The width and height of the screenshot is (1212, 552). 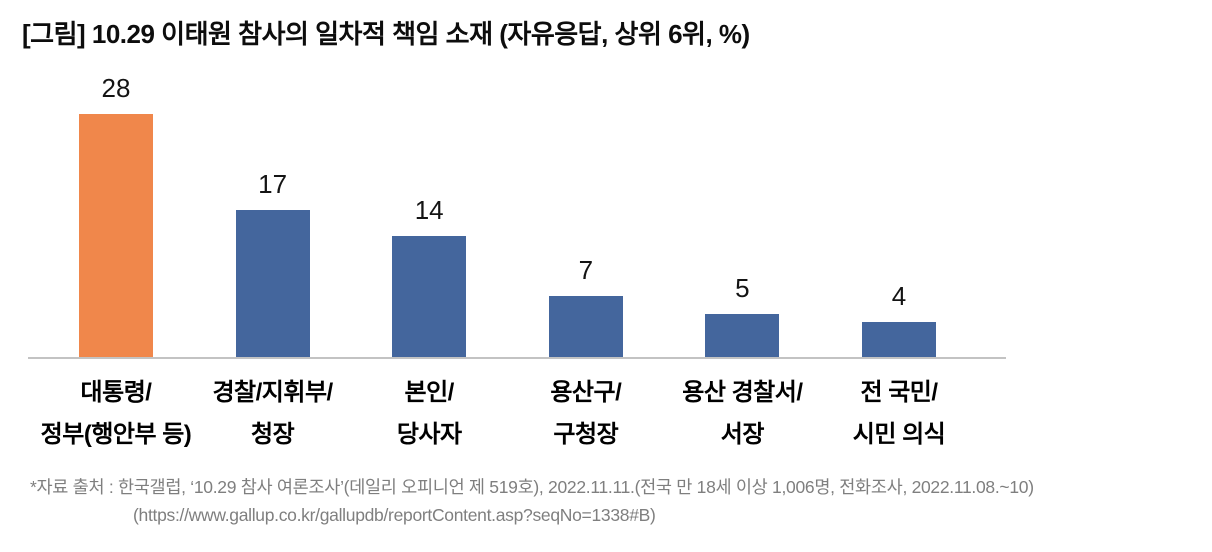 What do you see at coordinates (517, 358) in the screenshot?
I see `x-axis-line` at bounding box center [517, 358].